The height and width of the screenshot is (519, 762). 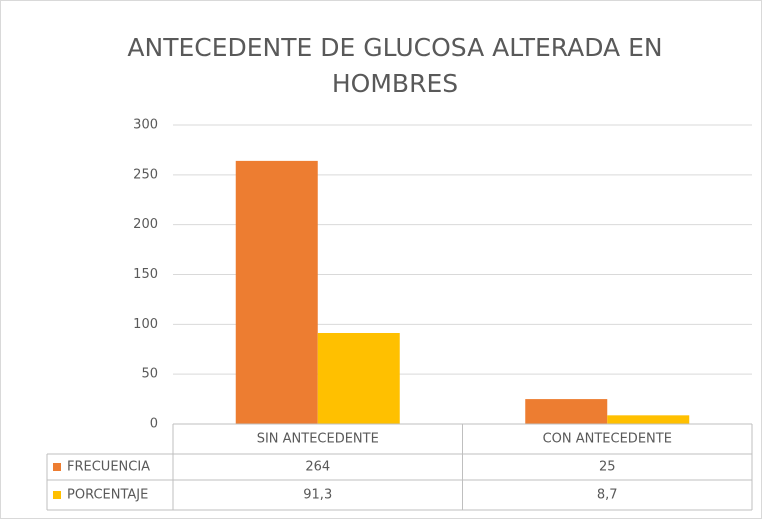 What do you see at coordinates (145, 274) in the screenshot?
I see `y-tick-label: 150` at bounding box center [145, 274].